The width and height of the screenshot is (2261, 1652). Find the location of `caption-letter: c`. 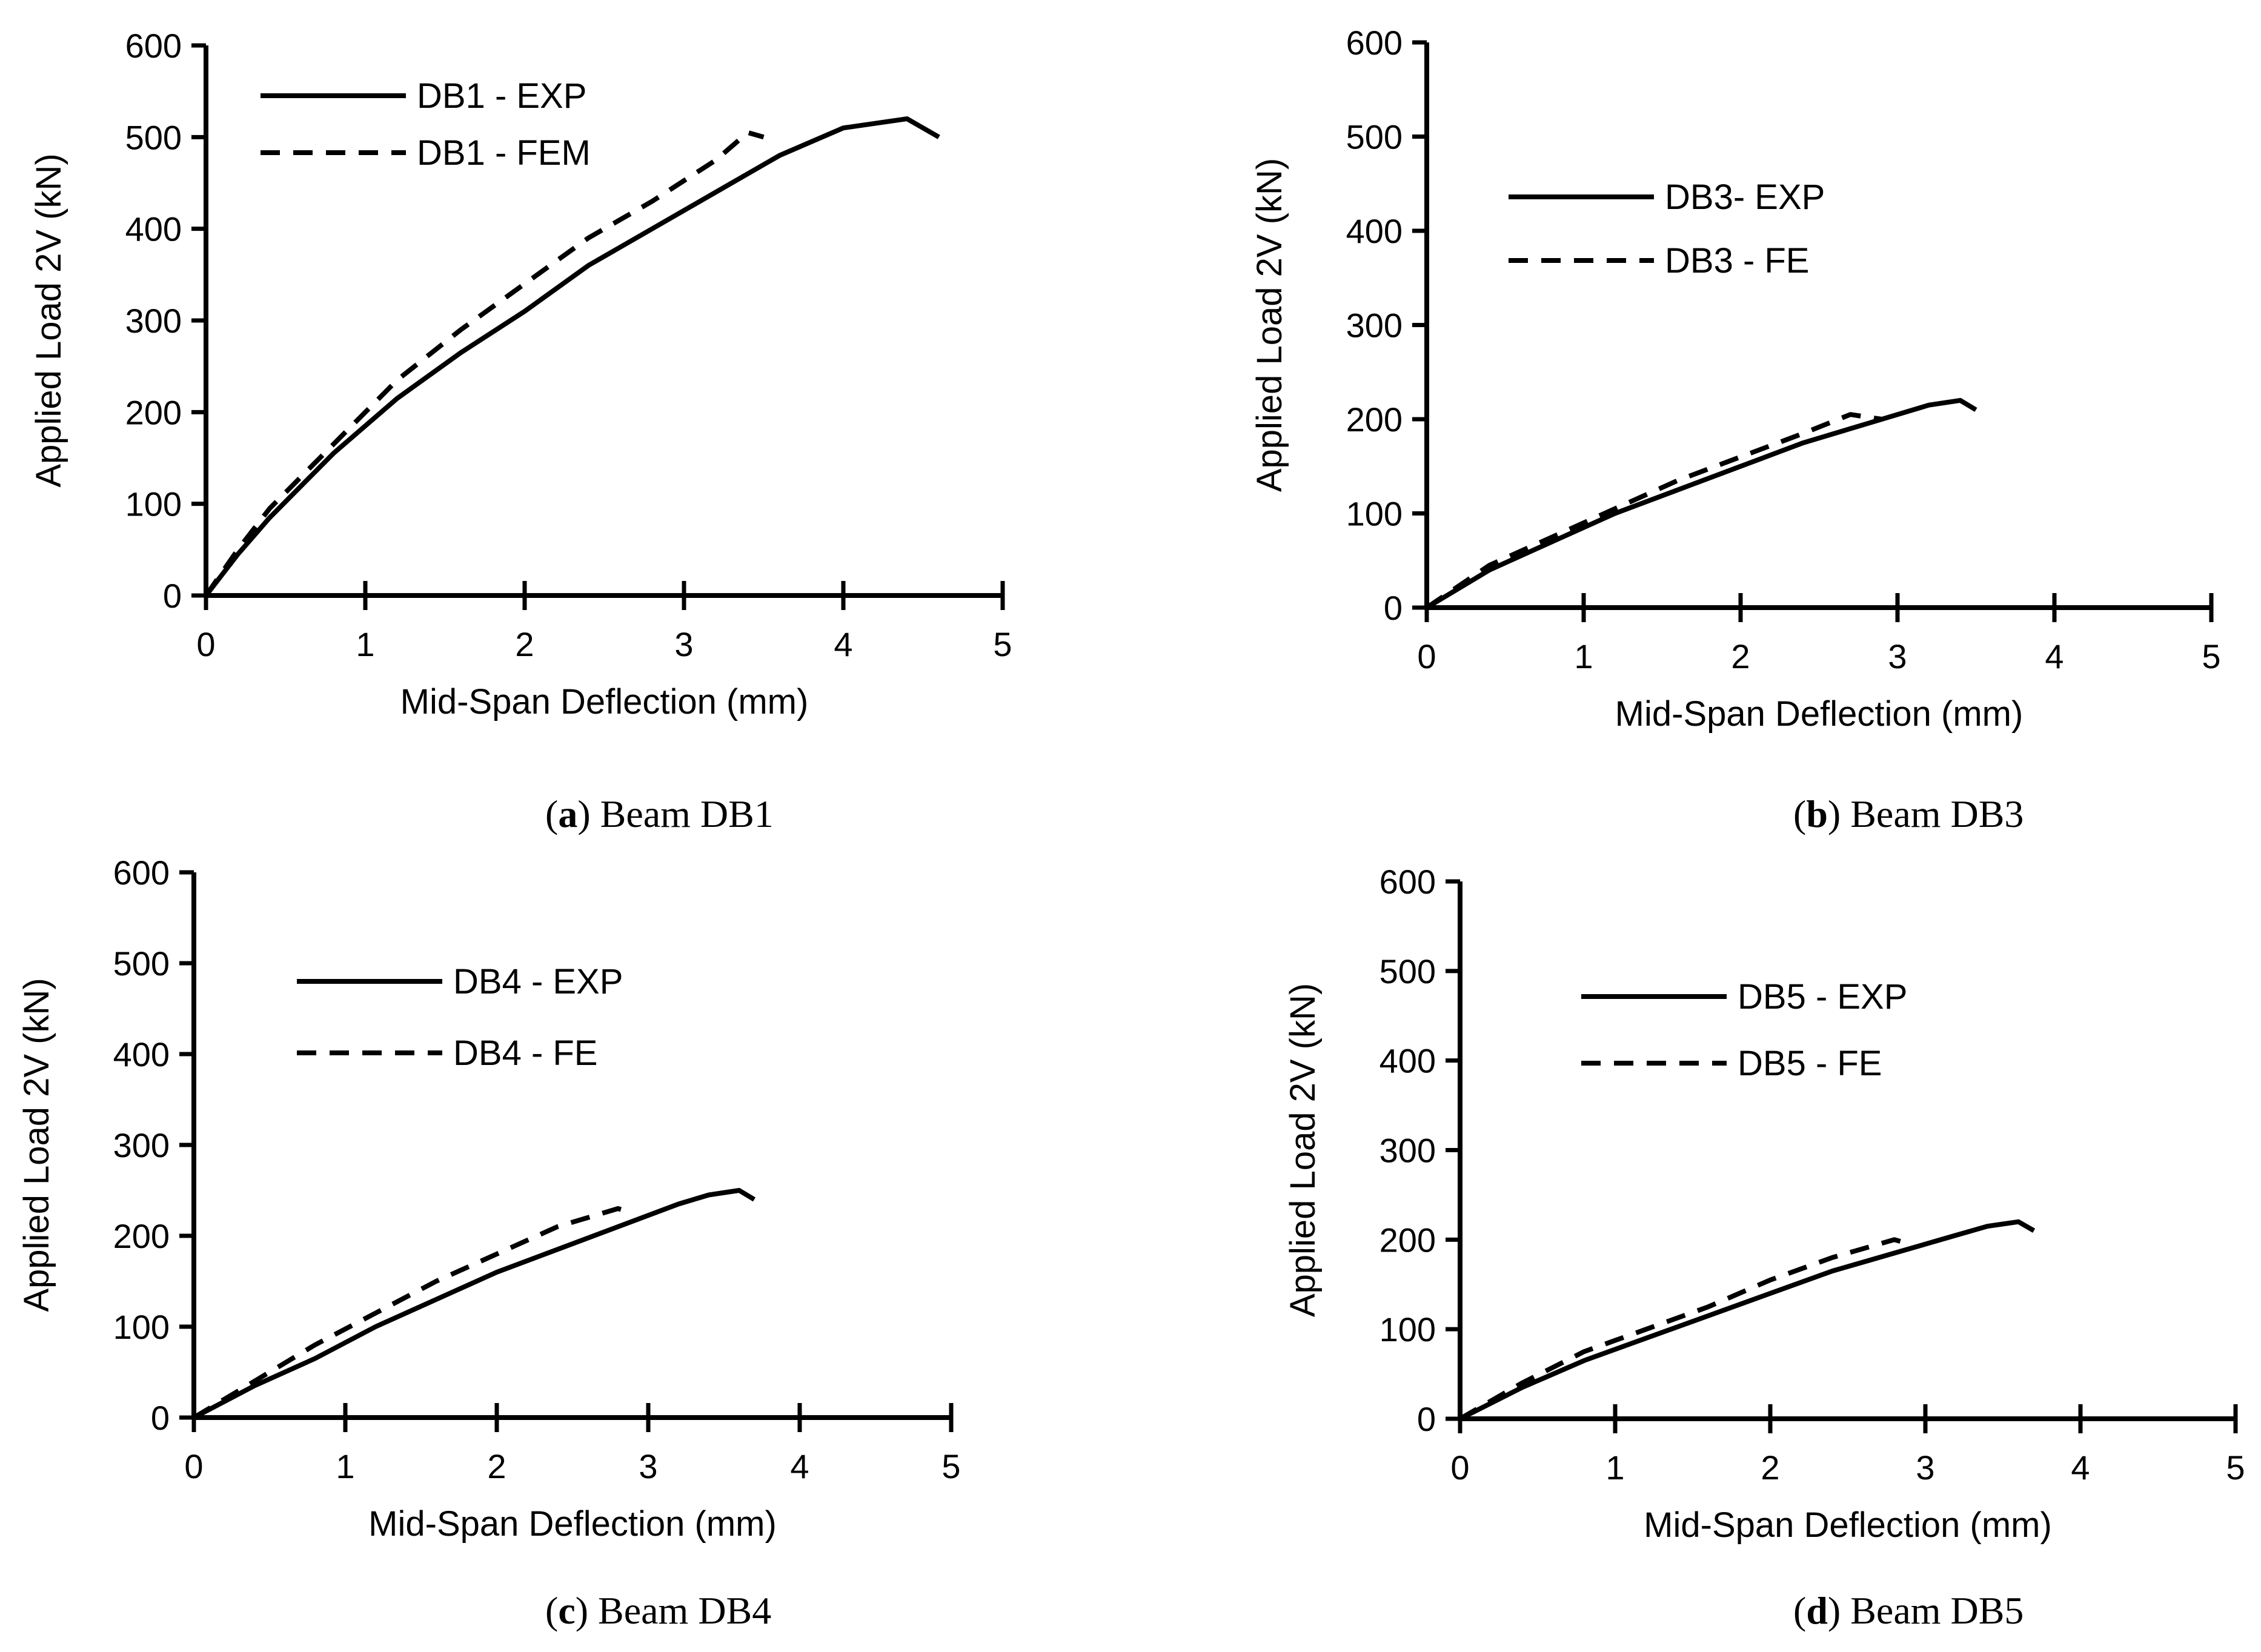

caption-letter: c is located at coordinates (567, 1611).